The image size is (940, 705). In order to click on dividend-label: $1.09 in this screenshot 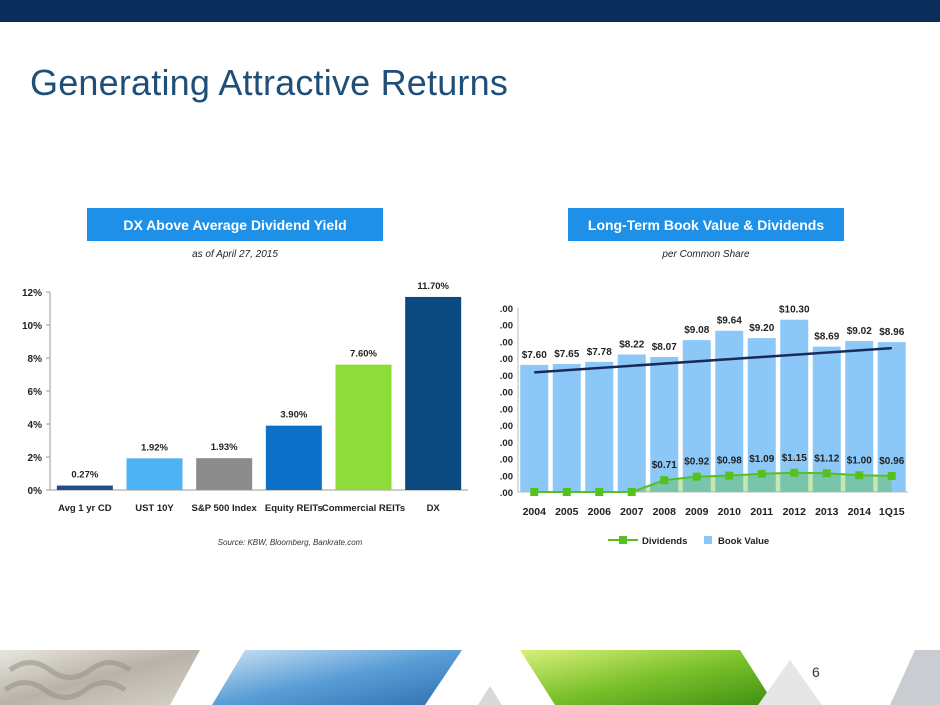, I will do `click(761, 459)`.